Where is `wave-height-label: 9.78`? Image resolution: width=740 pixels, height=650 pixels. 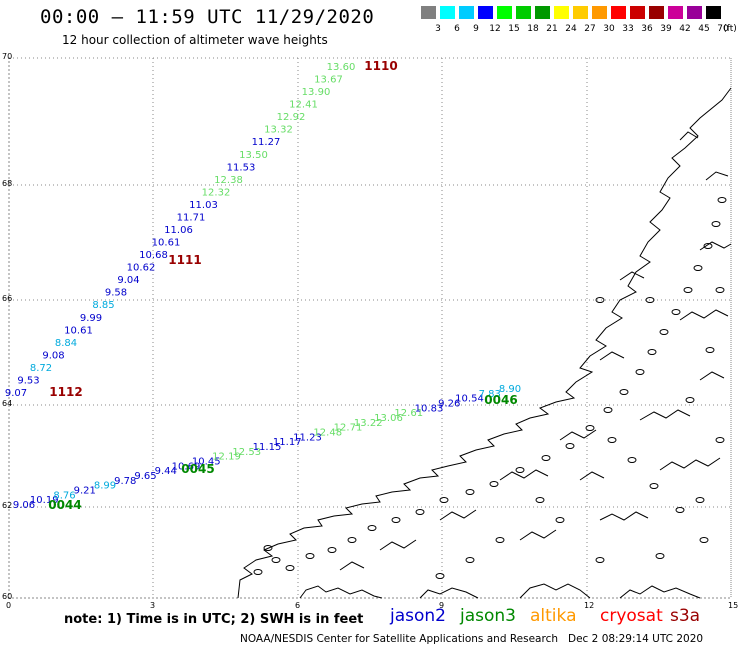
wave-height-label: 9.78 is located at coordinates (125, 481).